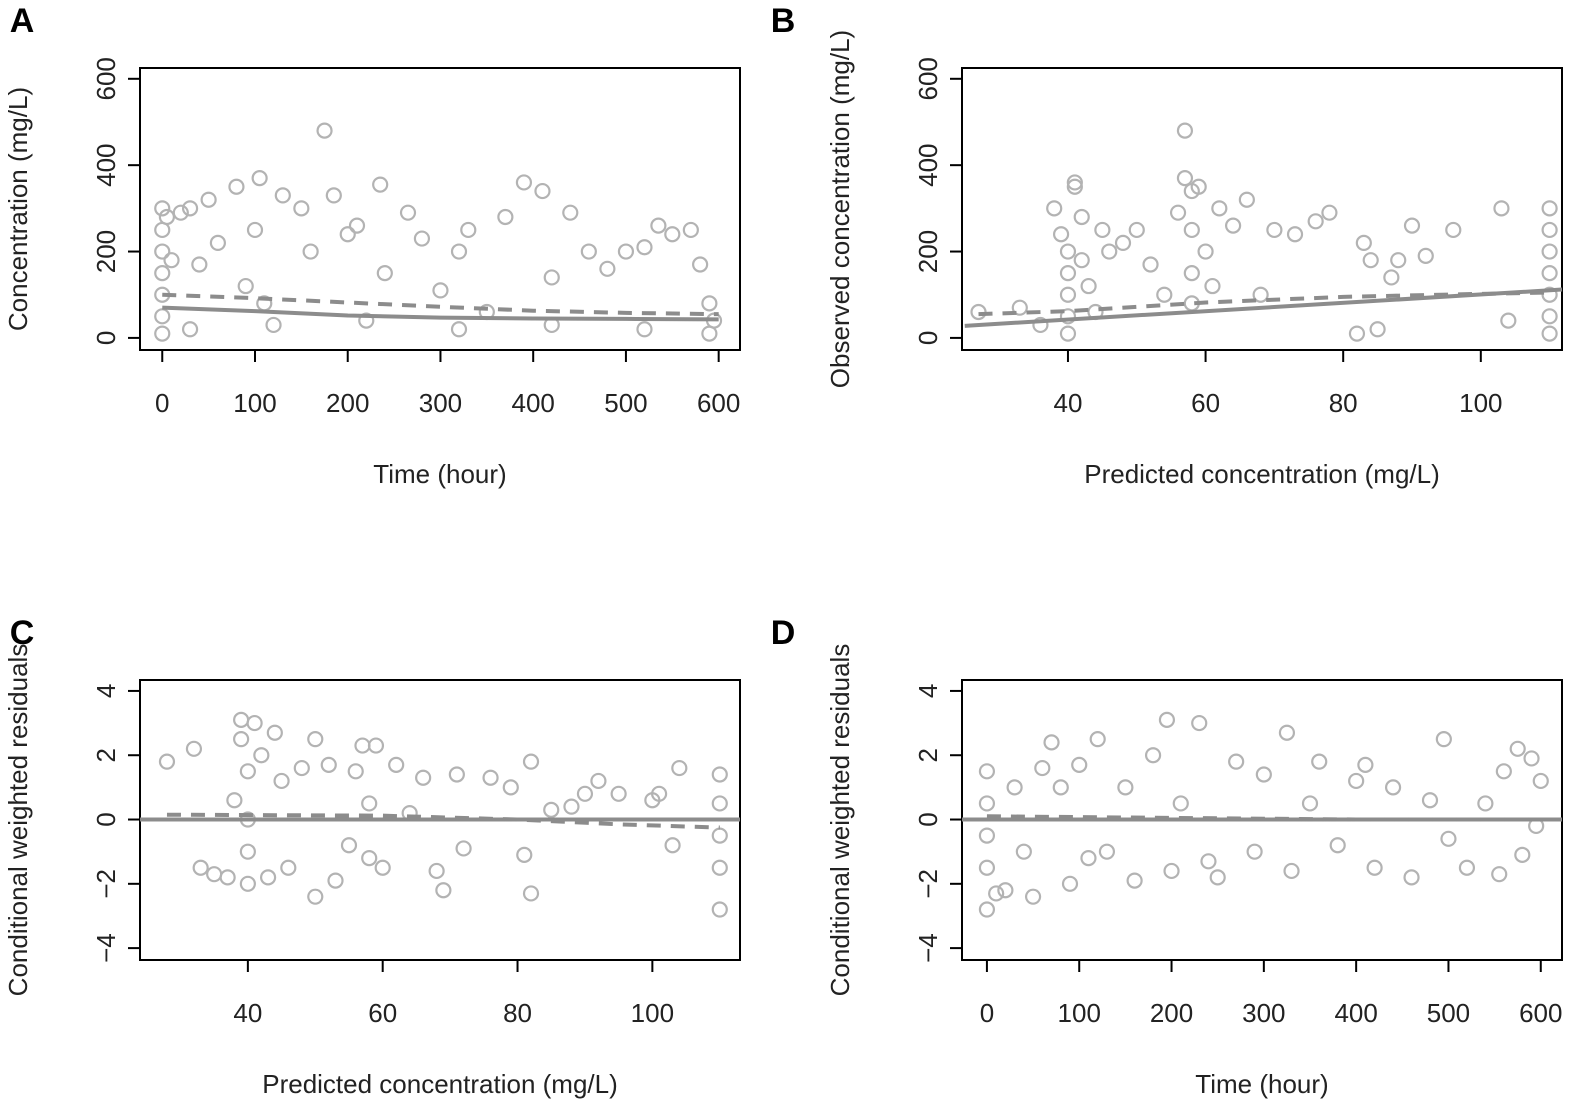  Describe the element at coordinates (22, 21) in the screenshot. I see `panel-letter: A` at that location.